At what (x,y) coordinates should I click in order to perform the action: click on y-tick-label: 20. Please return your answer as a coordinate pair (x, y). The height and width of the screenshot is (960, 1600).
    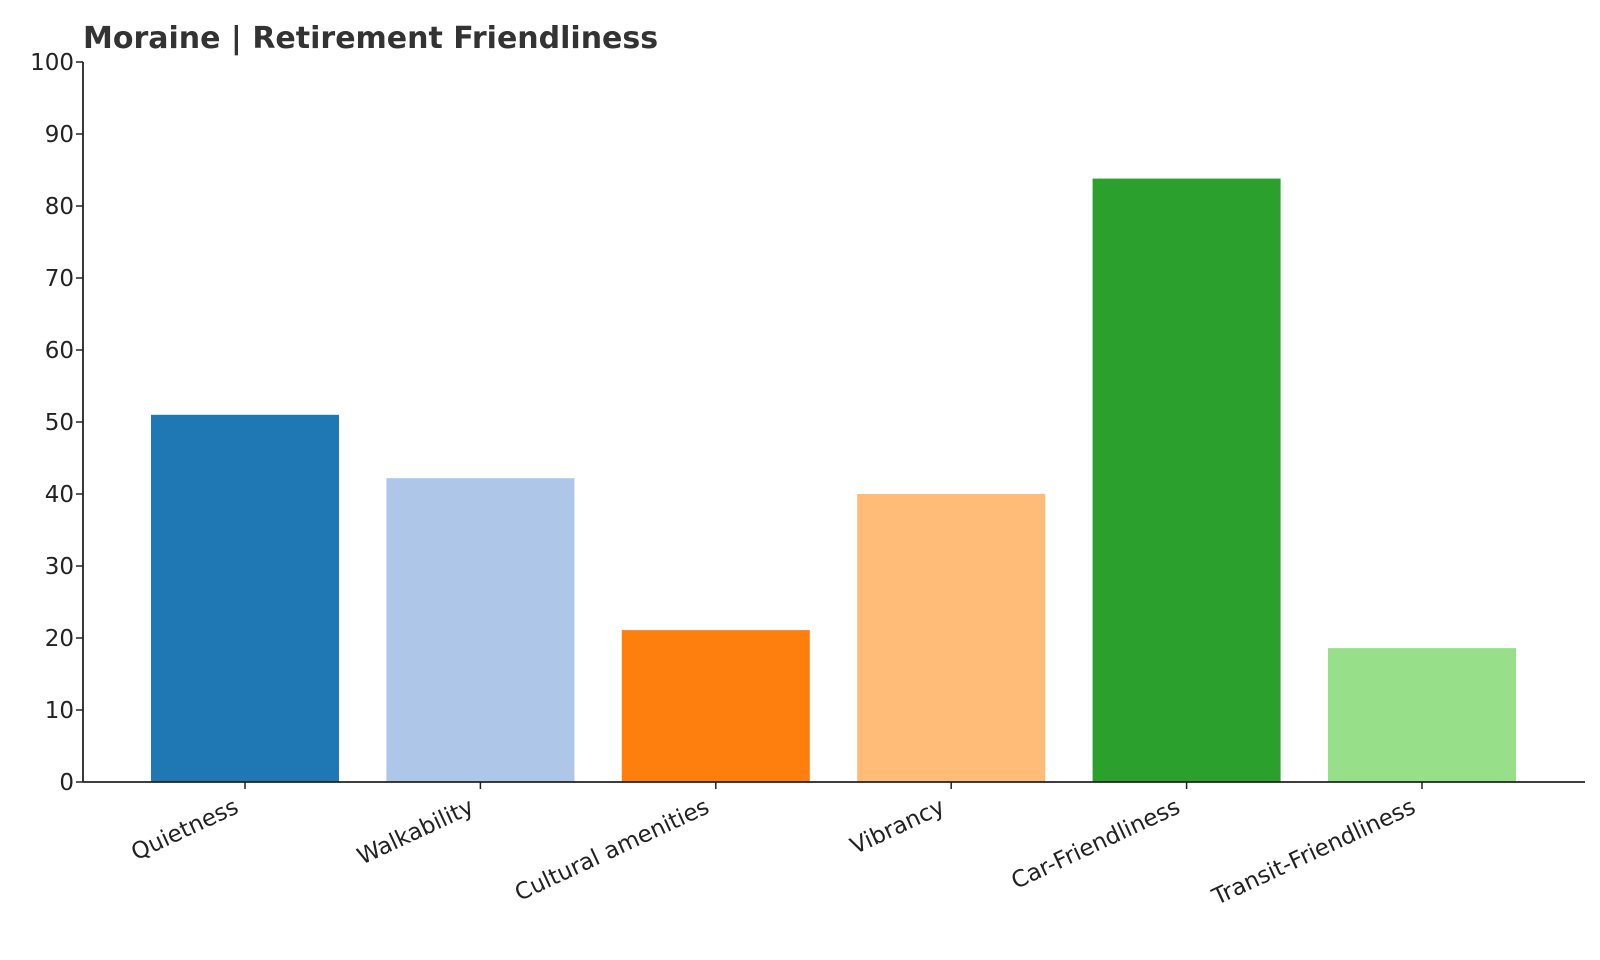
    Looking at the image, I should click on (59, 639).